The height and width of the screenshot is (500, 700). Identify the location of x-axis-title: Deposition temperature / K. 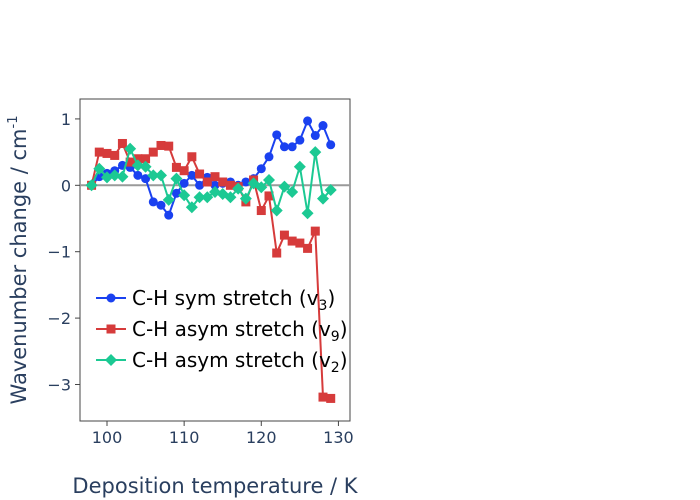
(215, 486).